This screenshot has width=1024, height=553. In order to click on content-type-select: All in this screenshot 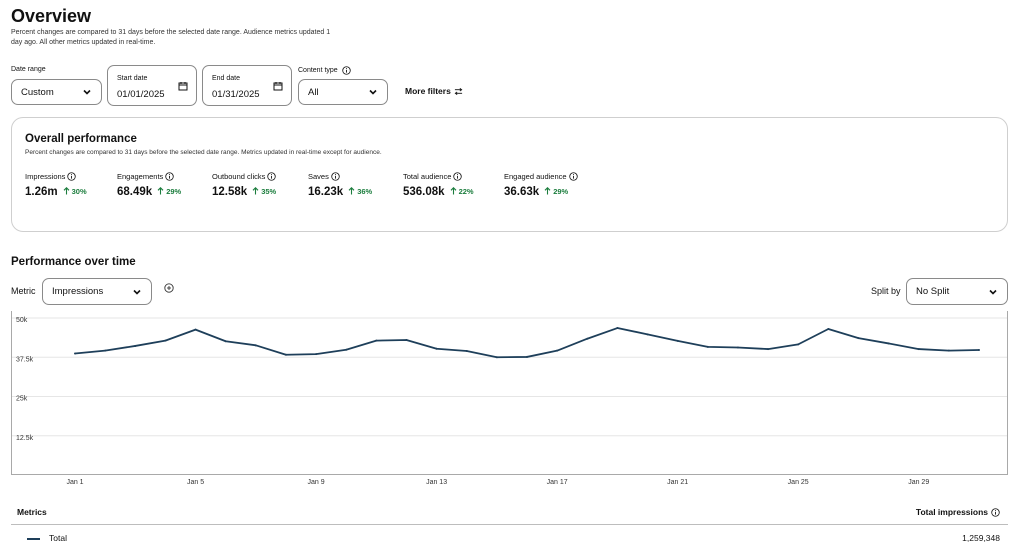, I will do `click(343, 92)`.